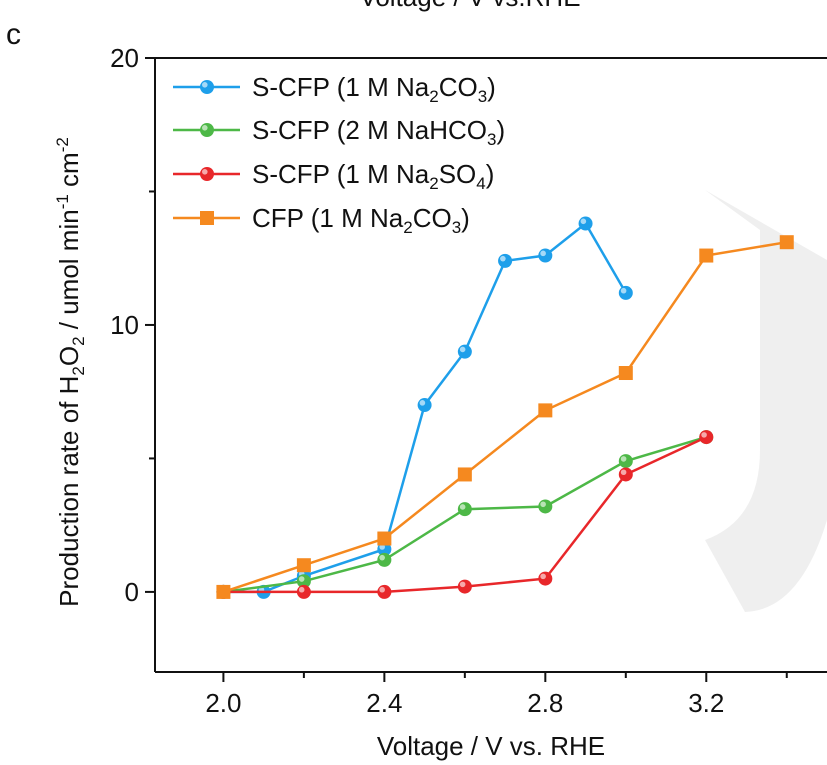 The height and width of the screenshot is (765, 827). Describe the element at coordinates (62, 144) in the screenshot. I see `y-title-sup2: -2` at that location.